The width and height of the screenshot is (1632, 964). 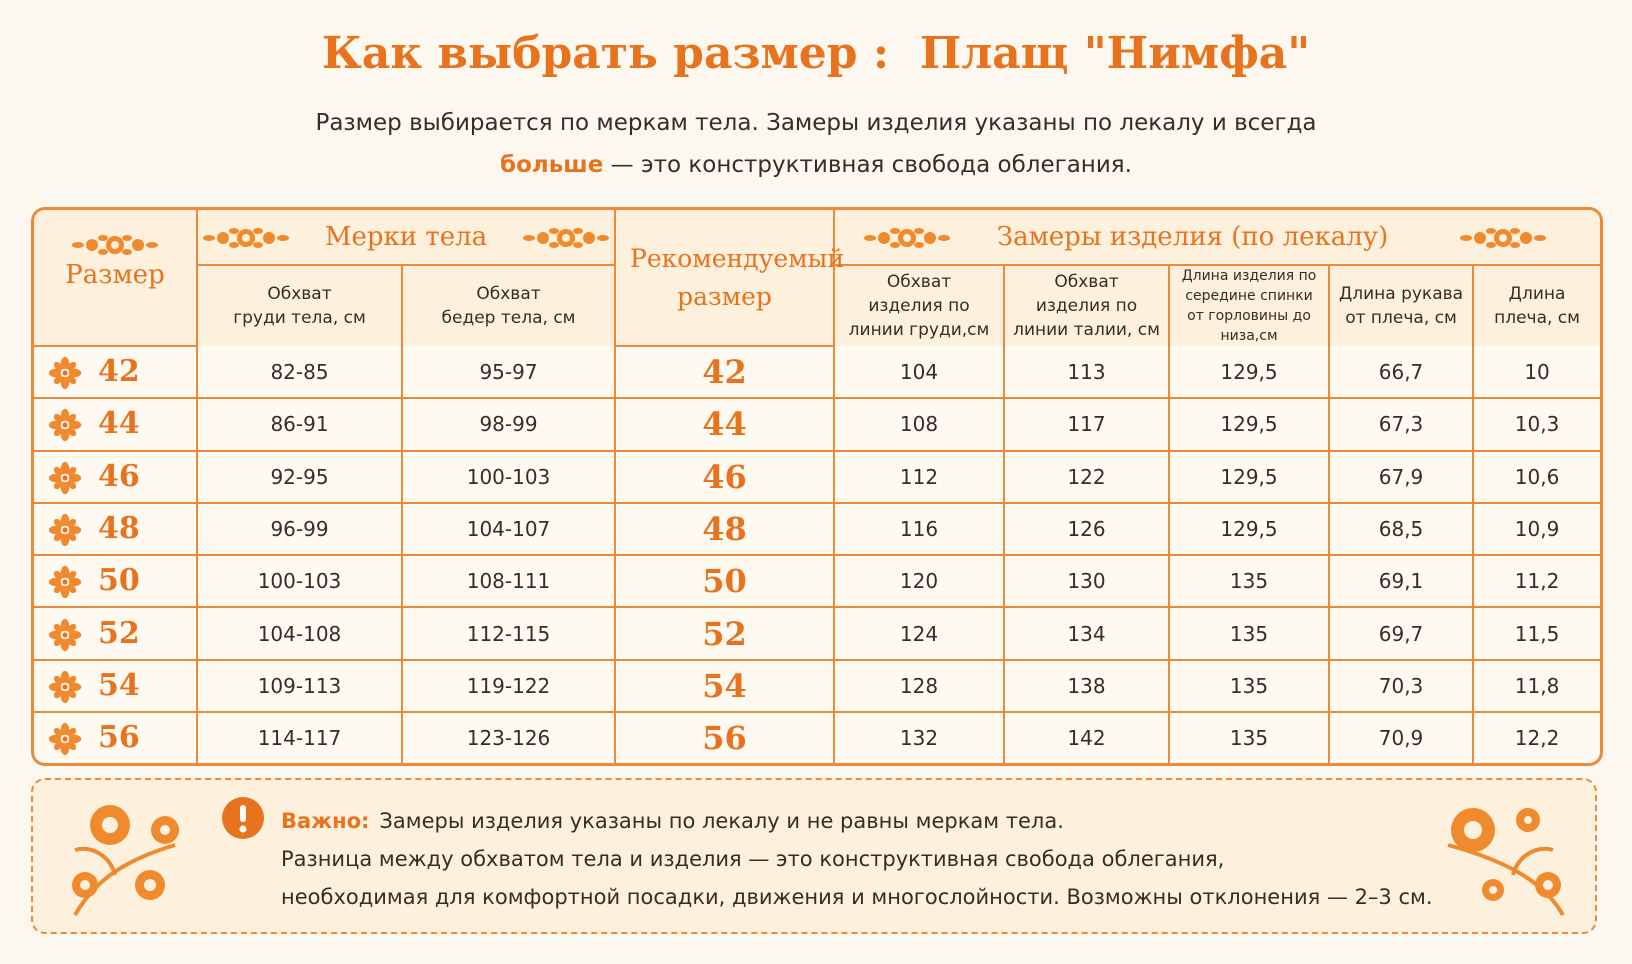 What do you see at coordinates (299, 476) in the screenshot?
I see `table-cell: 92-95` at bounding box center [299, 476].